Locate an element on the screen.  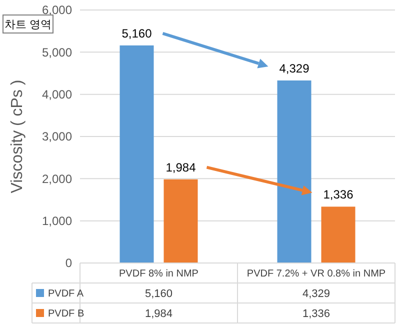
y-tick-label: 2,000 is located at coordinates (57, 179).